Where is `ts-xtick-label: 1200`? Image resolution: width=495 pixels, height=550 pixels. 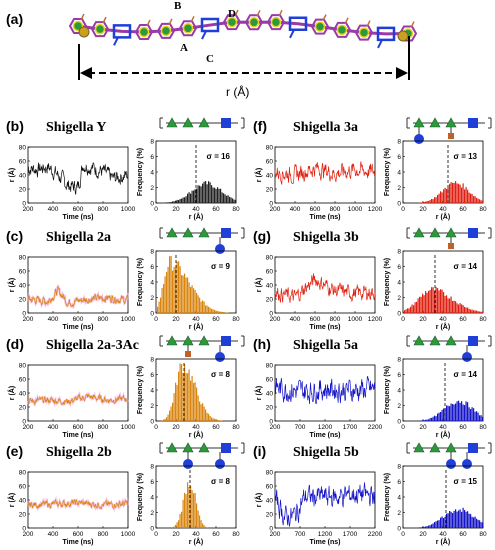
ts-xtick-label: 1200 is located at coordinates (325, 427).